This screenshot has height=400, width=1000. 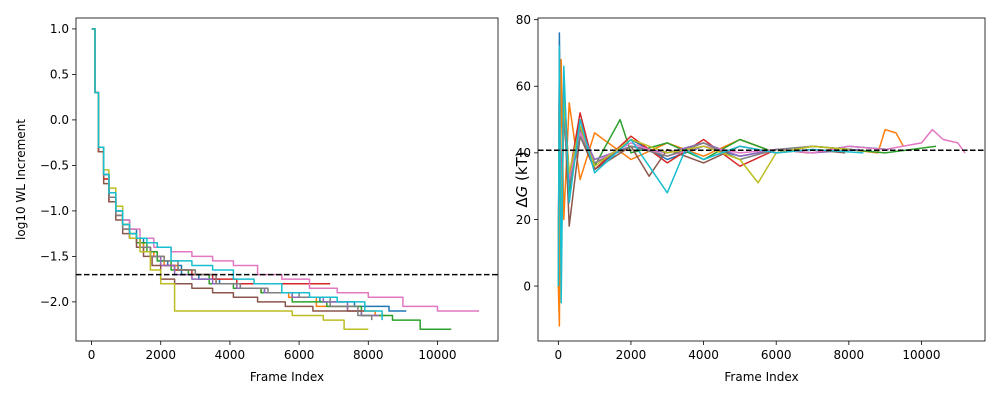 I want to click on y-axis-label: log10 WL Increment, so click(x=21, y=179).